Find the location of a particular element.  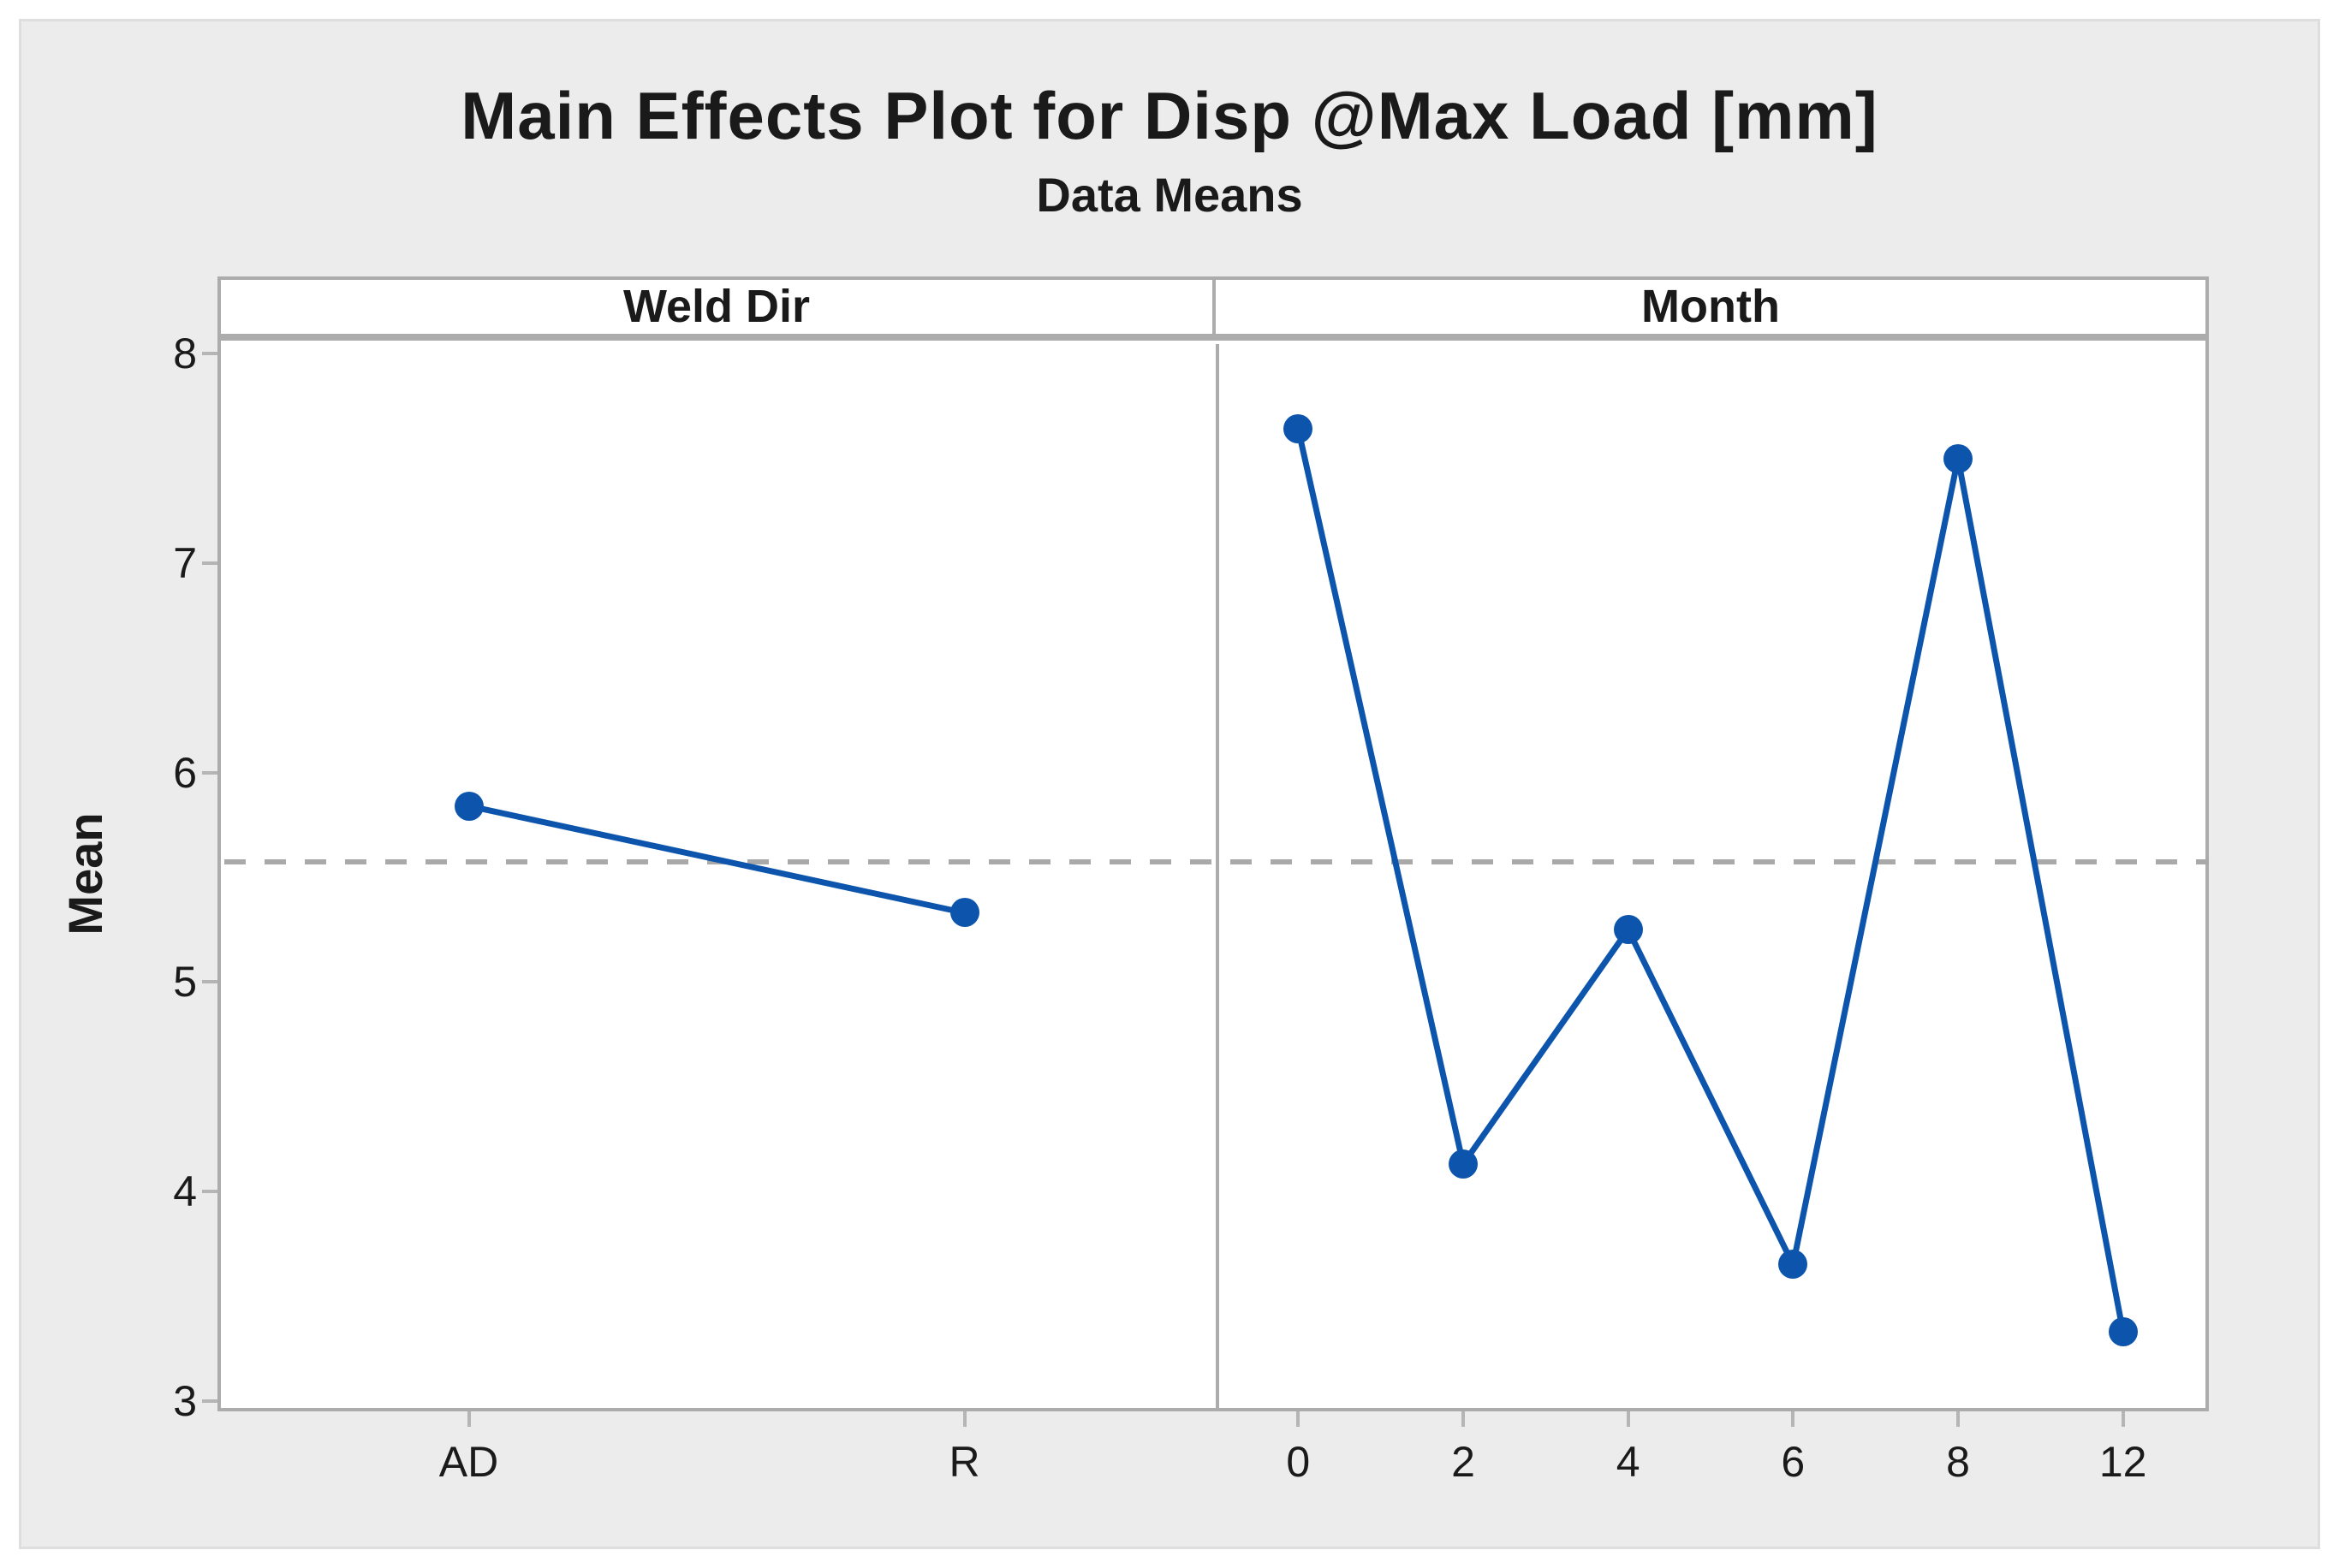

x-tick-label: 4 is located at coordinates (1628, 1462).